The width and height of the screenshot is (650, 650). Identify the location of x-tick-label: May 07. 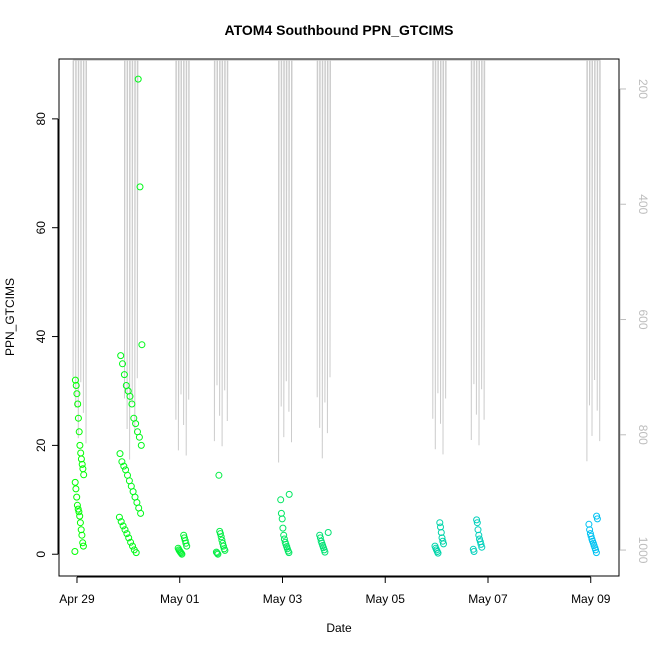
(488, 599).